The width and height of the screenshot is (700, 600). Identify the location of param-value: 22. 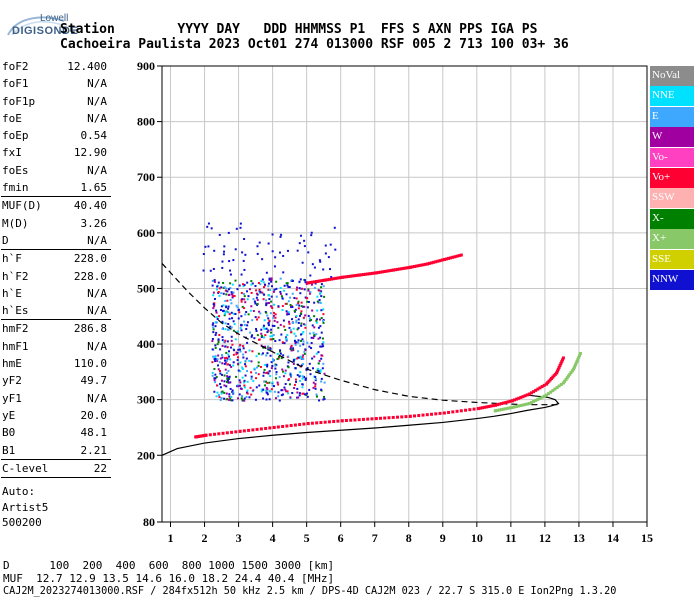
(100, 468).